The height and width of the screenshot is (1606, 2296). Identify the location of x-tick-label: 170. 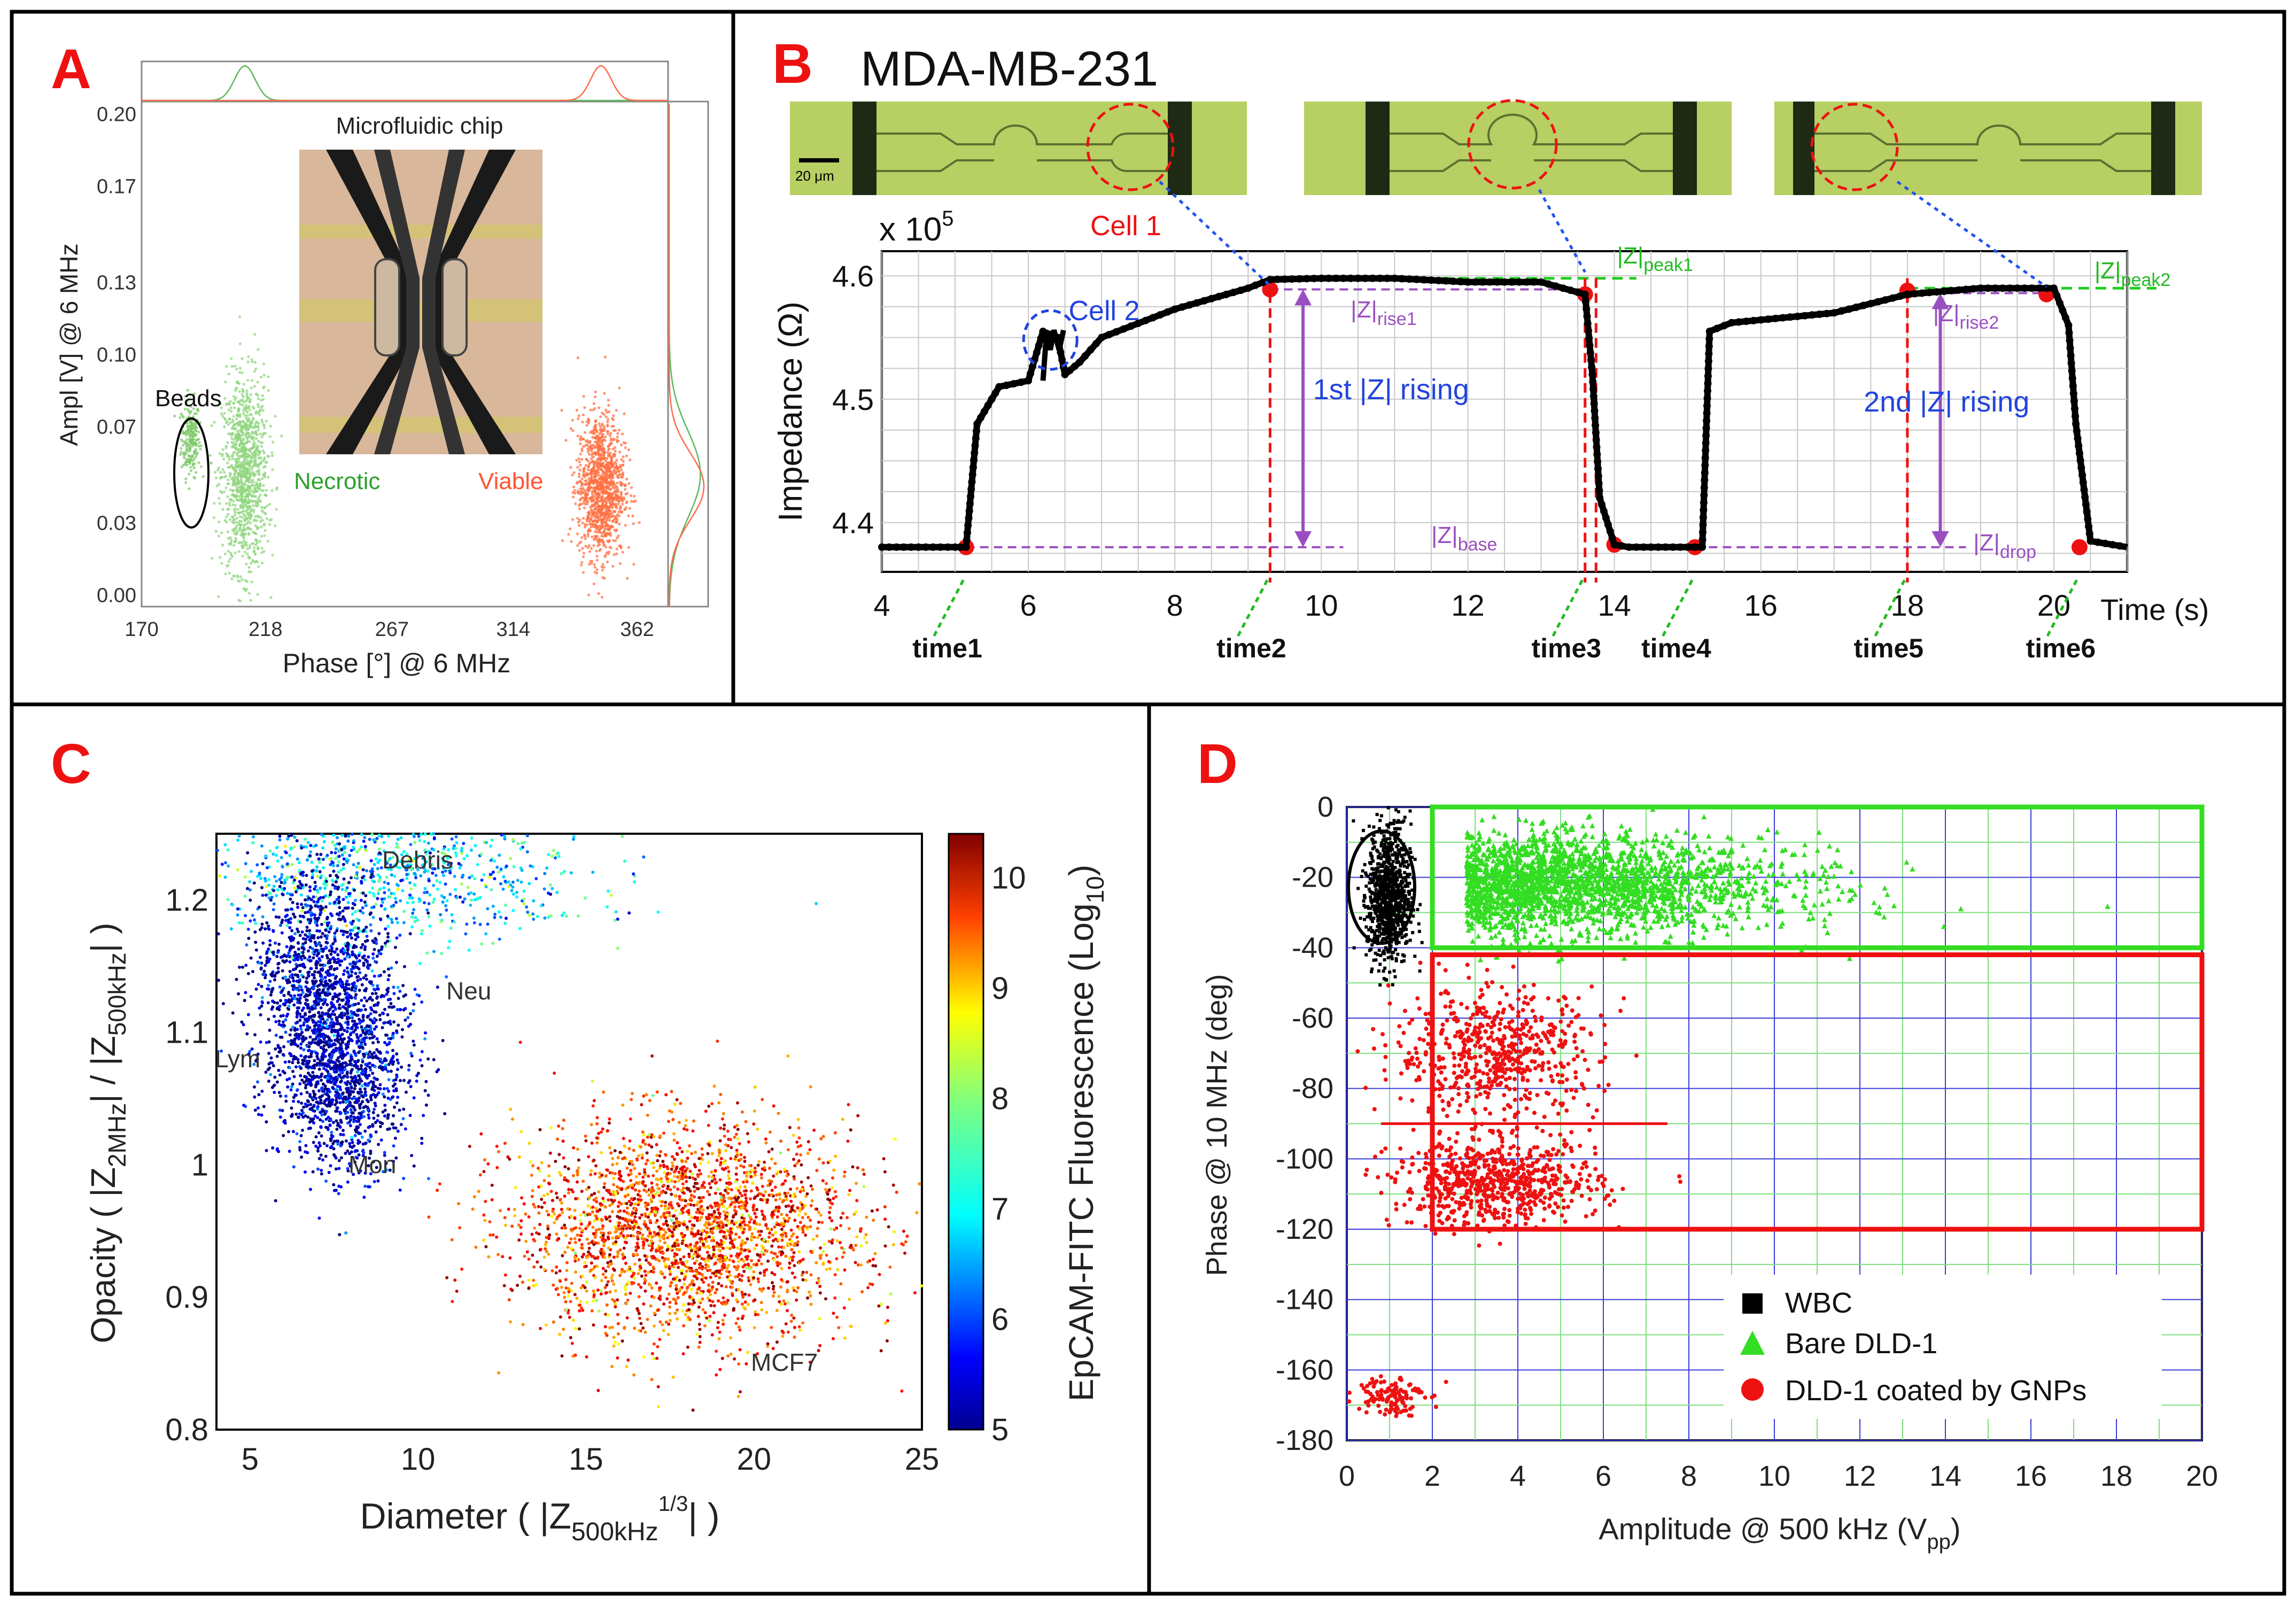
(141, 629).